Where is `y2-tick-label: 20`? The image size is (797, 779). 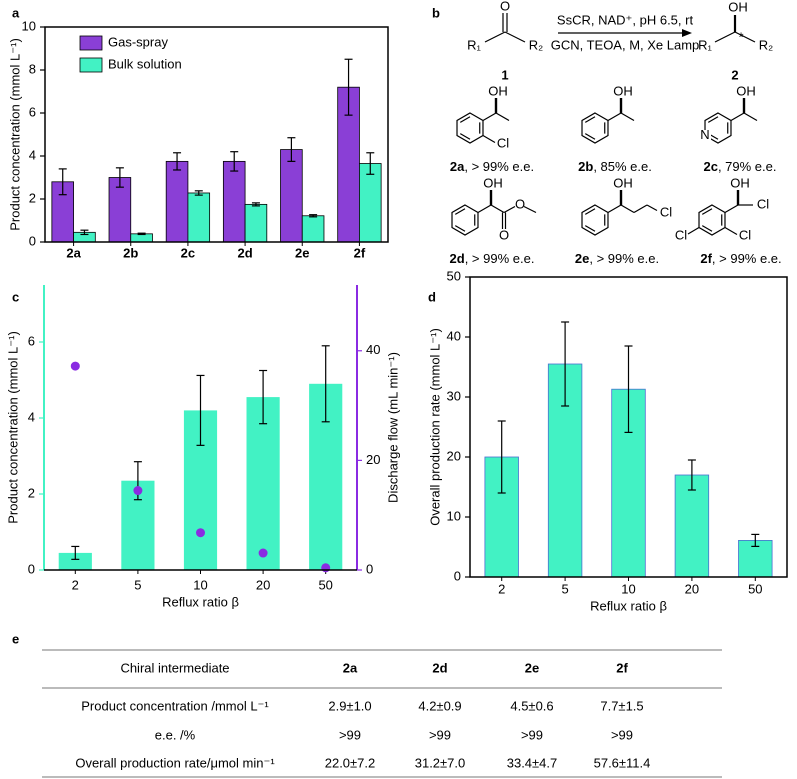 y2-tick-label: 20 is located at coordinates (373, 459).